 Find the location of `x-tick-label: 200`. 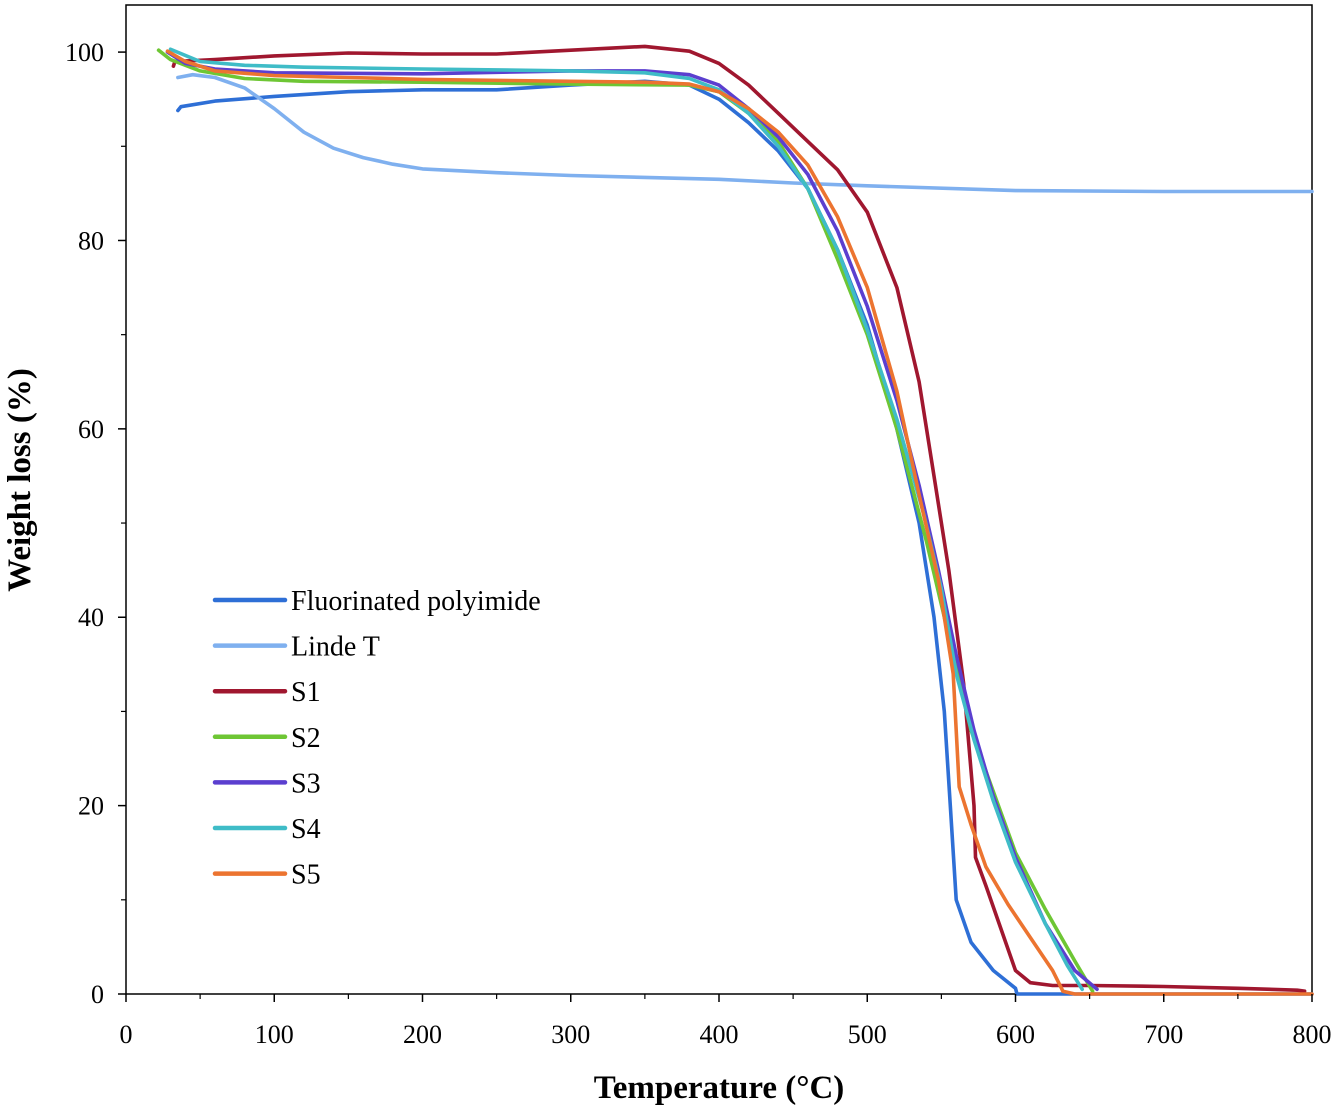

x-tick-label: 200 is located at coordinates (422, 1034).